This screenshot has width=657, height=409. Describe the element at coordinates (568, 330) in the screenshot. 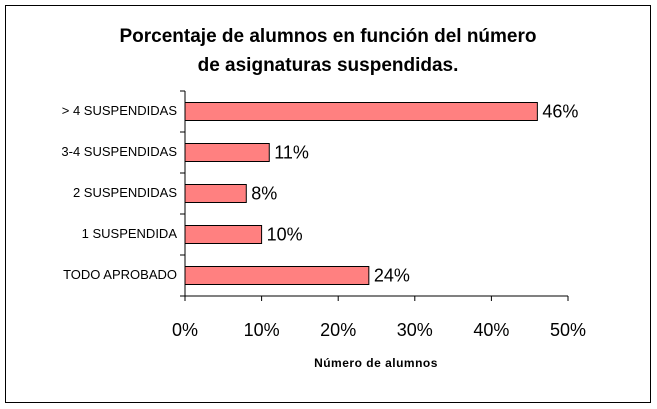

I see `x-tick-label: 50%` at that location.